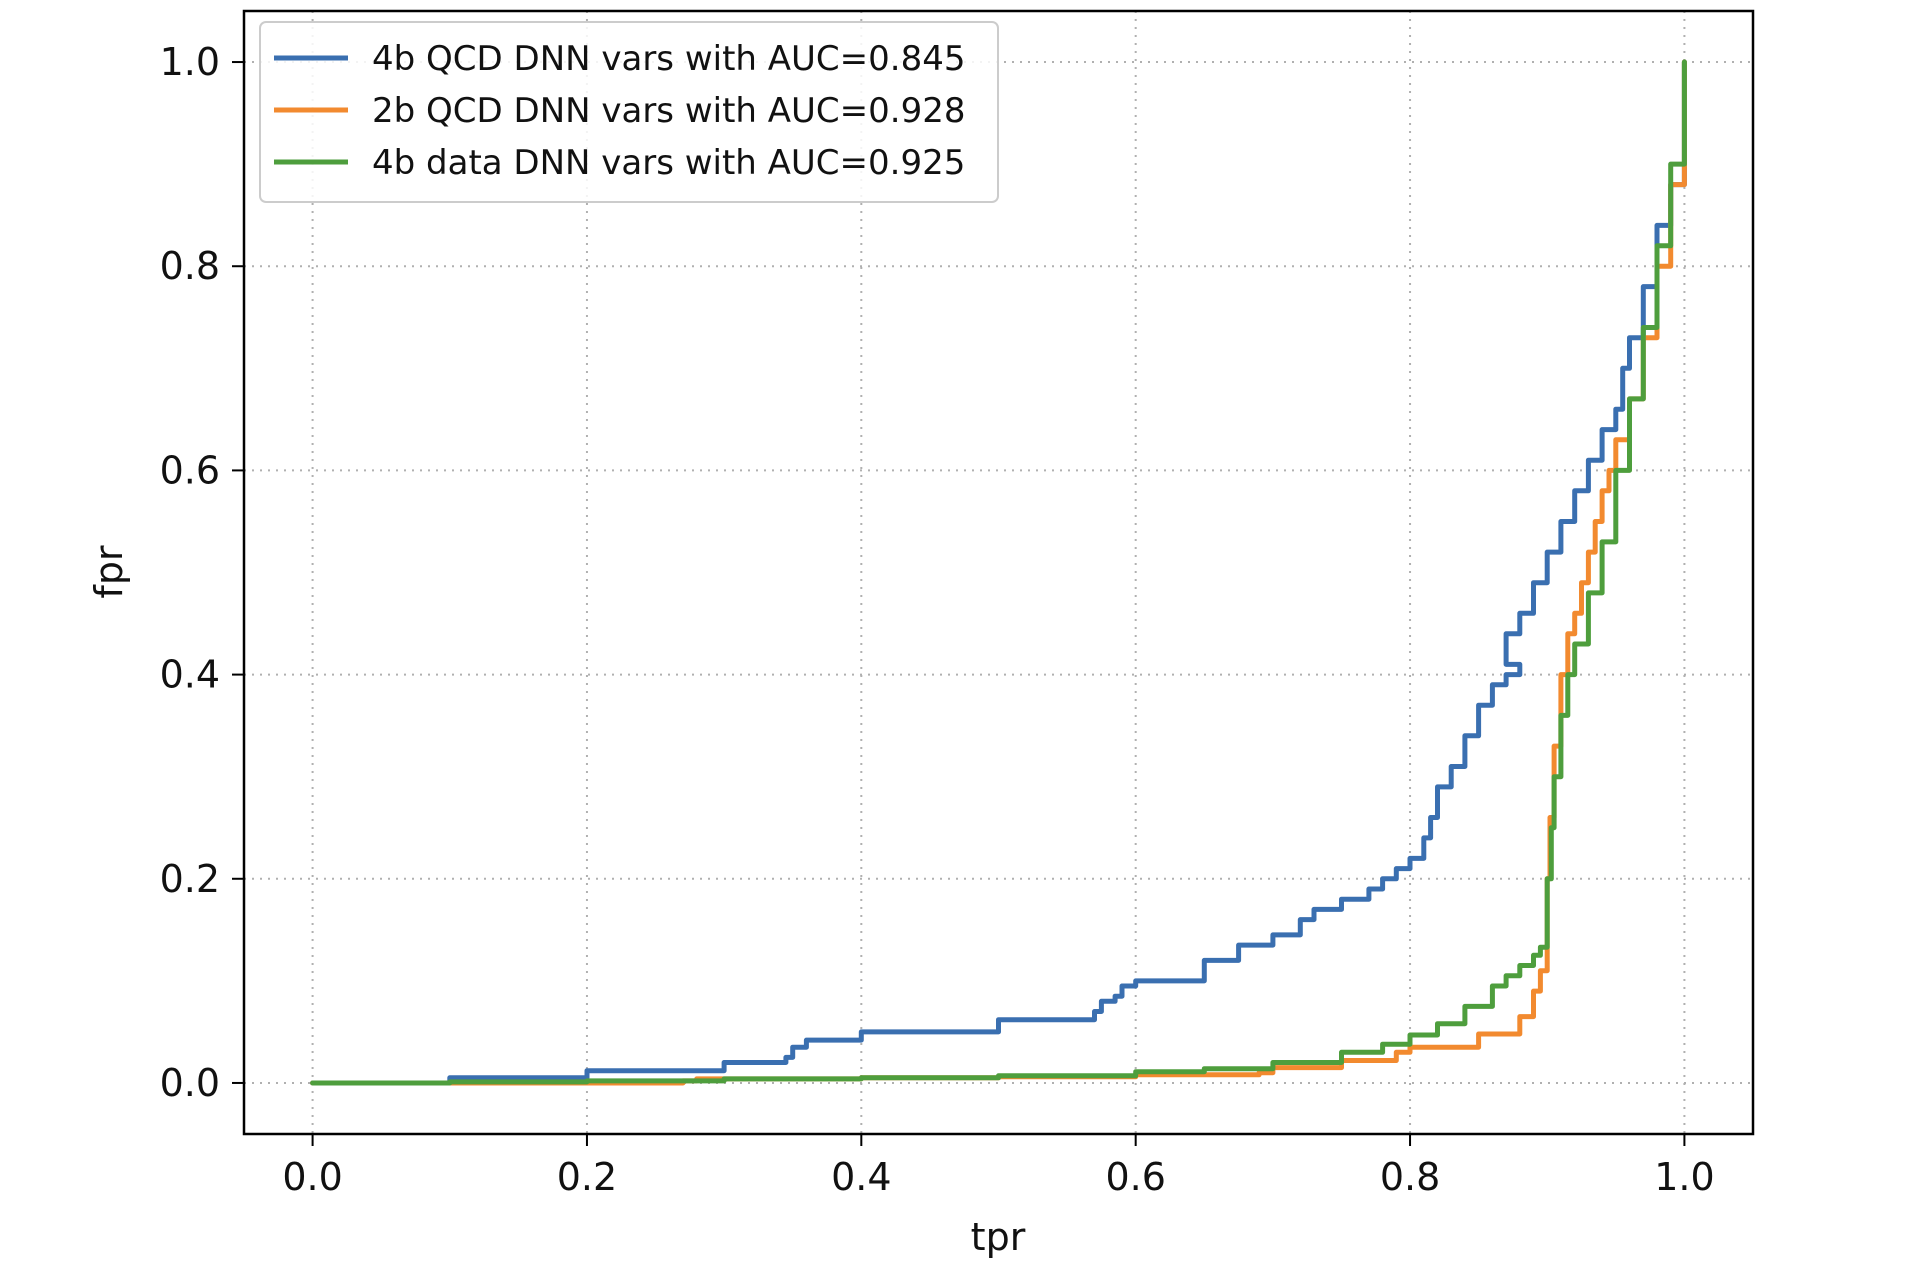 The image size is (1920, 1277). I want to click on legend-entry: 4b QCD DNN vars with AUC=0.845, so click(668, 59).